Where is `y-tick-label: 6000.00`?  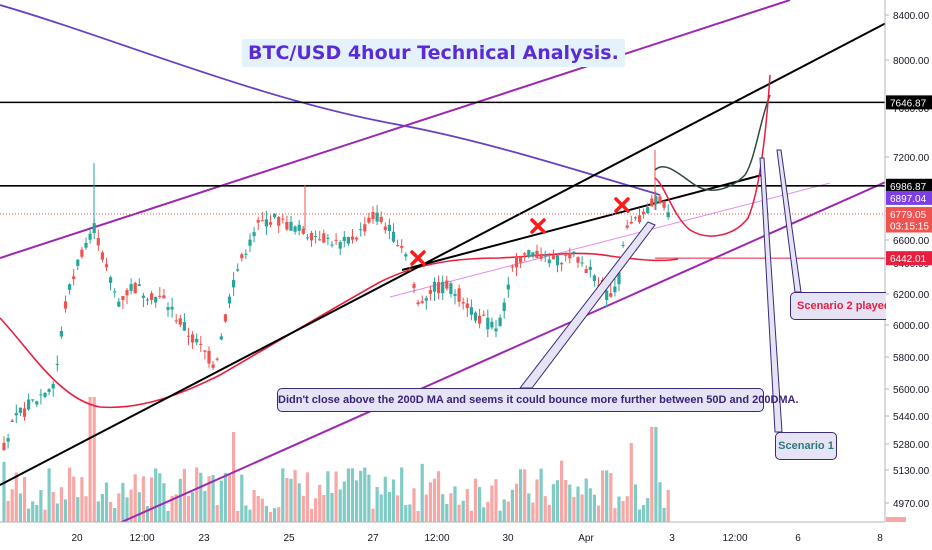 y-tick-label: 6000.00 is located at coordinates (911, 326).